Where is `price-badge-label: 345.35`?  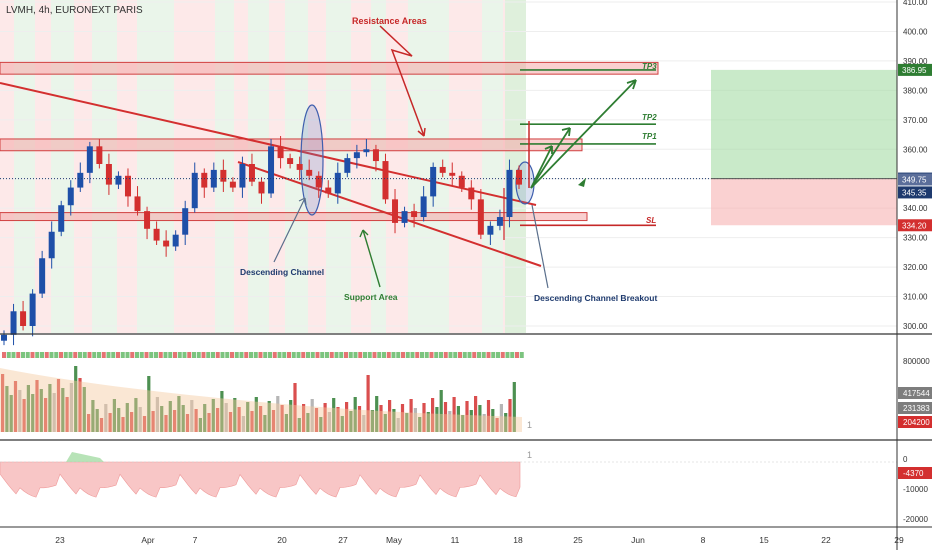 price-badge-label: 345.35 is located at coordinates (914, 192).